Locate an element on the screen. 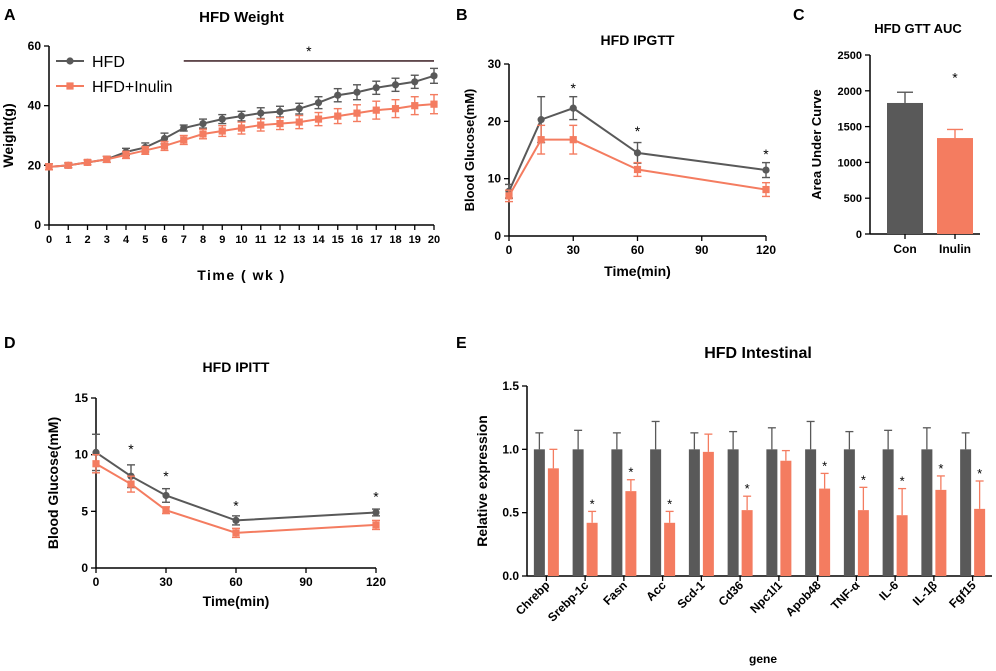  y-tick-label: 0.0 is located at coordinates (510, 576).